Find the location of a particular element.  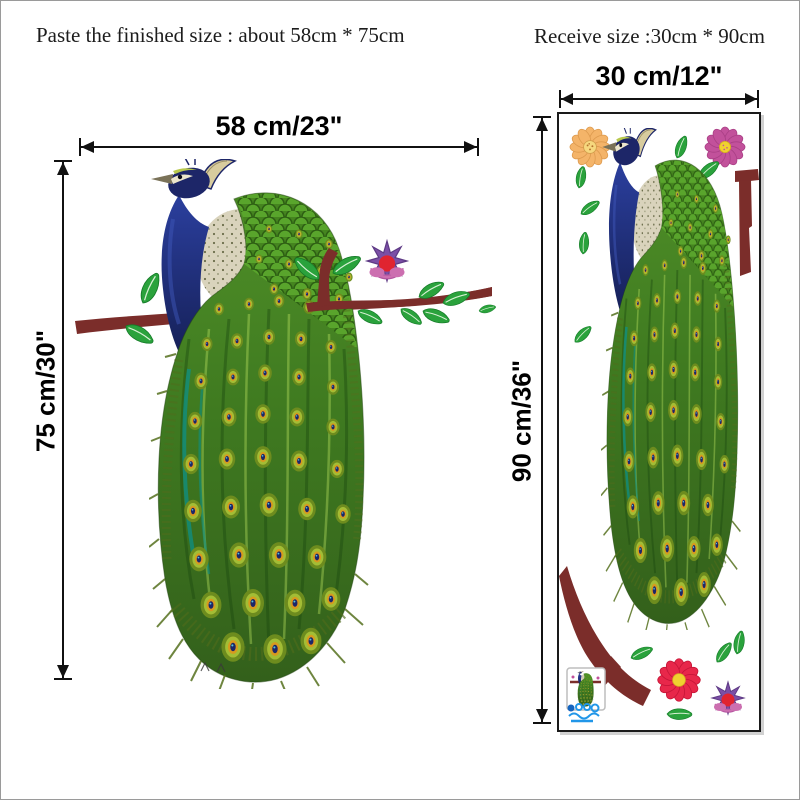

receive-height-arrow is located at coordinates (542, 420).